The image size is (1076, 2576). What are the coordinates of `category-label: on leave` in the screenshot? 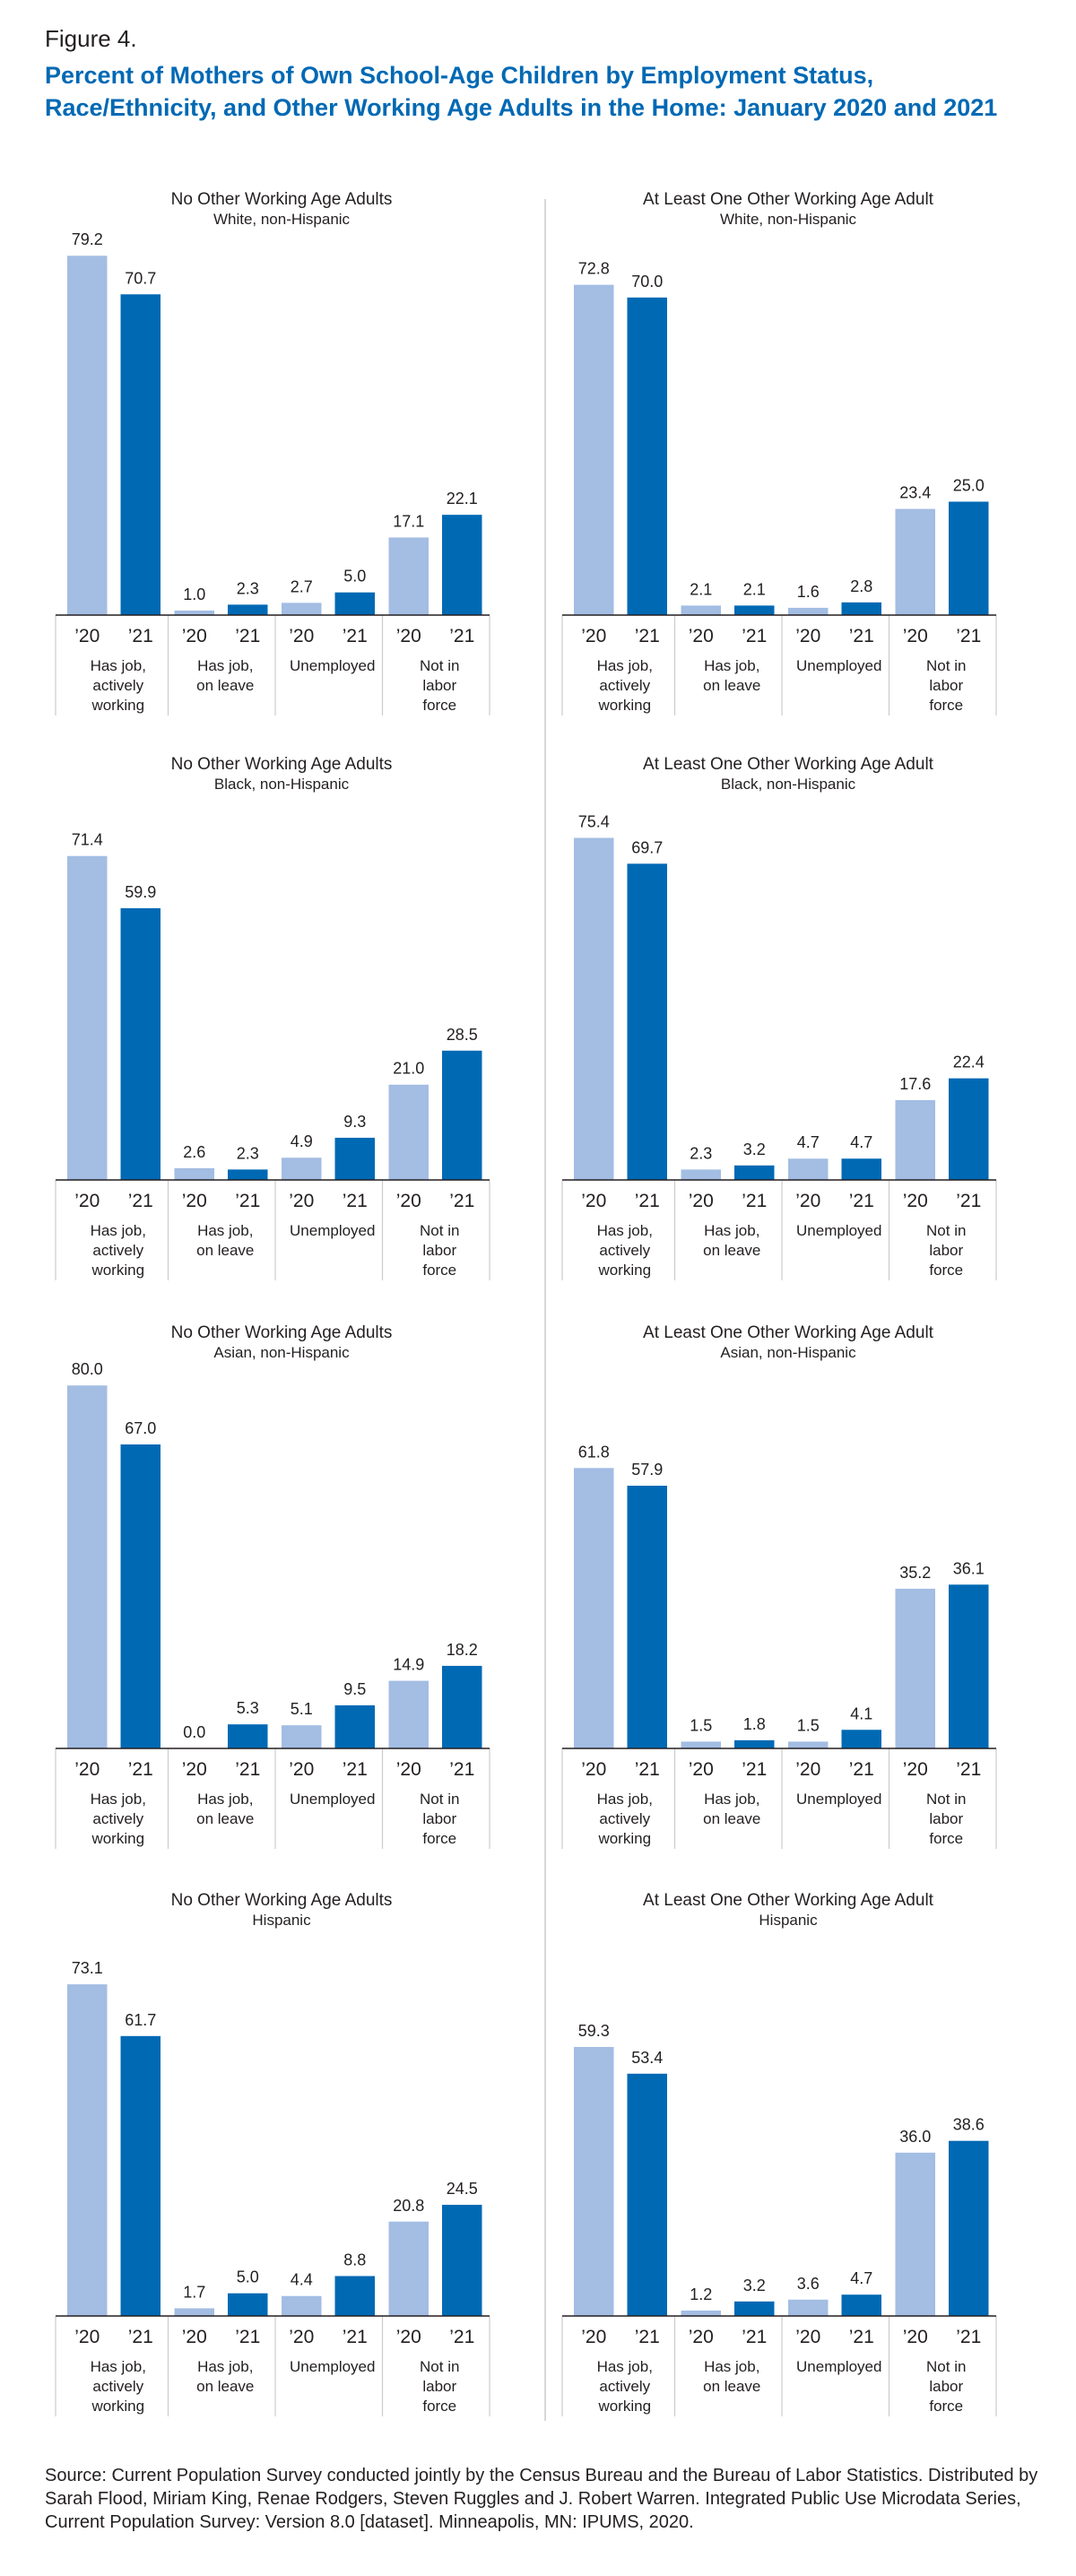 It's located at (225, 2386).